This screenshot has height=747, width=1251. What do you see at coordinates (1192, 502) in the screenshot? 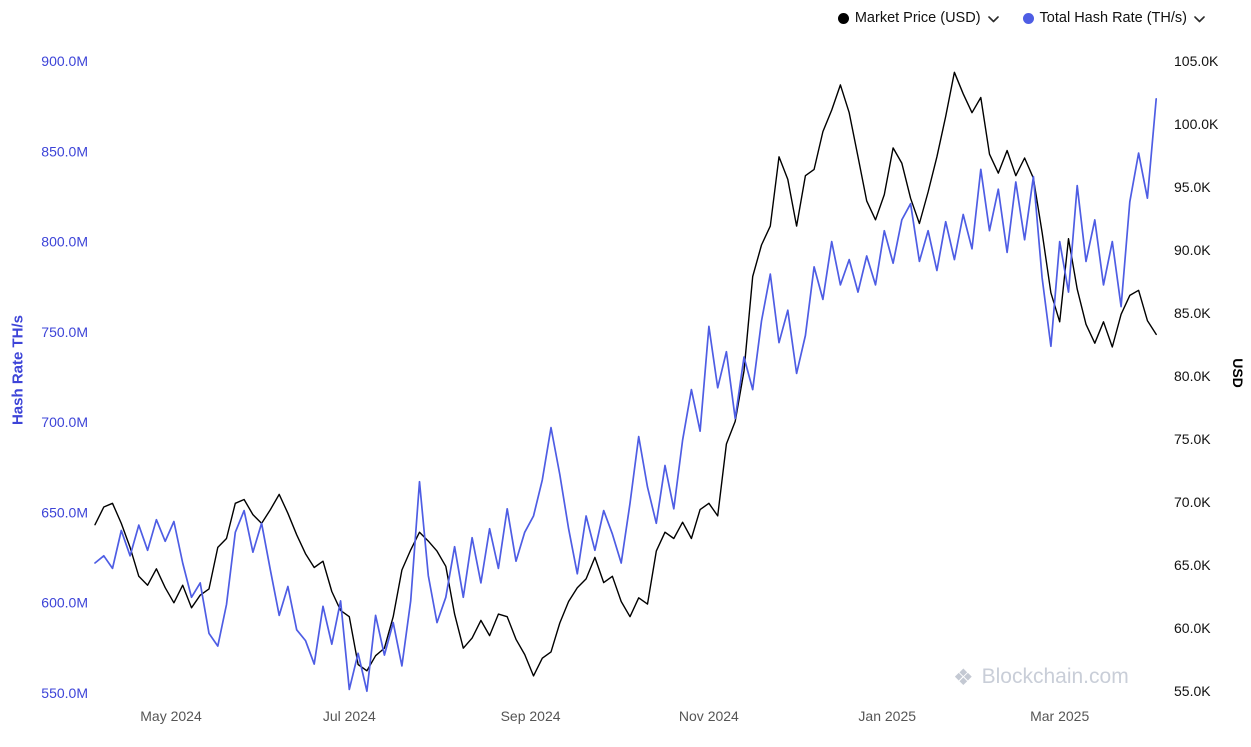
I see `right-axis-tick: 70.0K` at bounding box center [1192, 502].